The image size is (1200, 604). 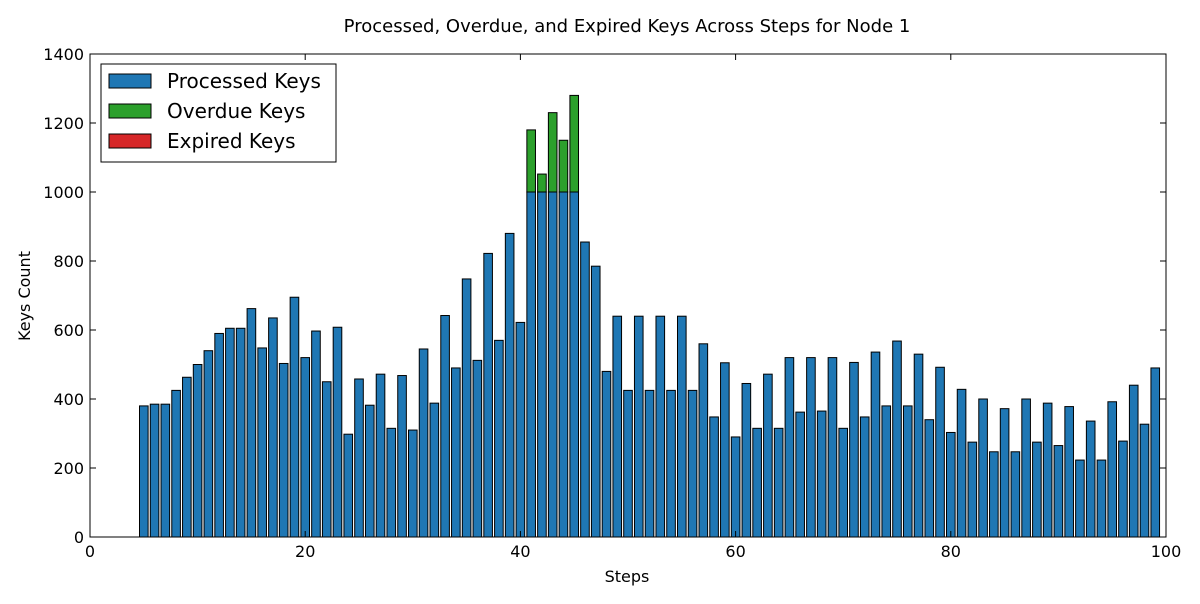 I want to click on x-tick-label: 60, so click(x=735, y=551).